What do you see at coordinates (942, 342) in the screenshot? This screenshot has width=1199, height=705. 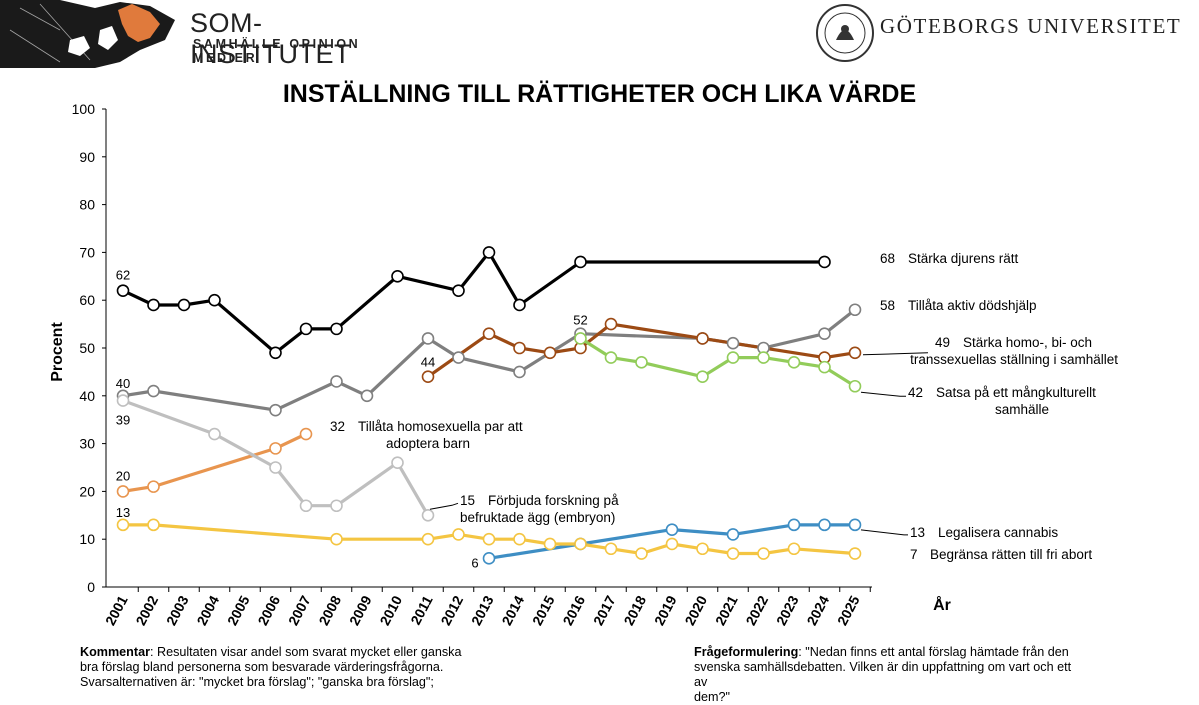 I see `series-end-value: 49` at bounding box center [942, 342].